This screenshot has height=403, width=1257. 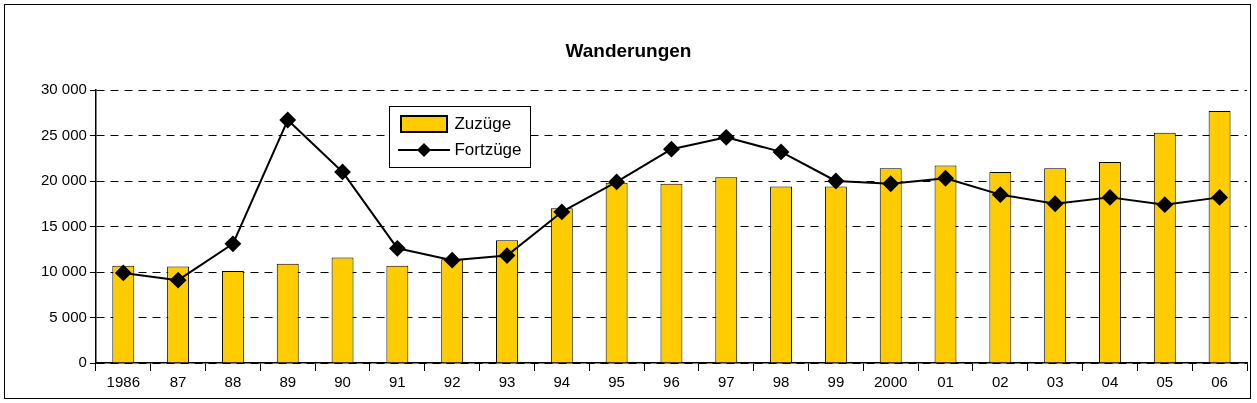 What do you see at coordinates (562, 382) in the screenshot?
I see `x-tick-label: 94` at bounding box center [562, 382].